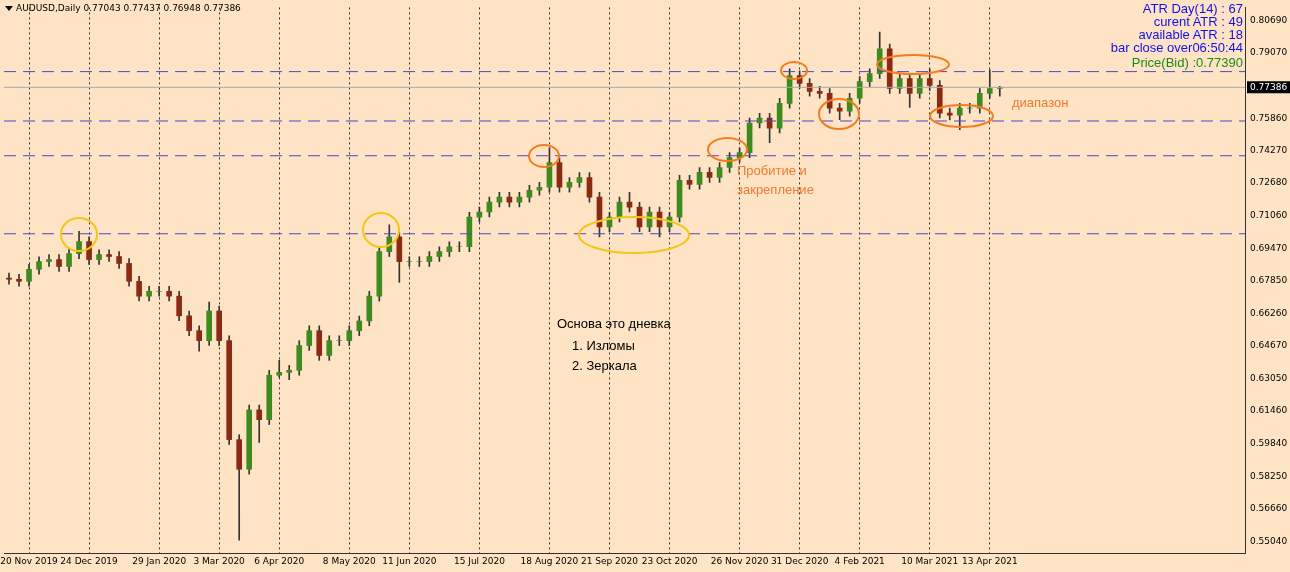 Image resolution: width=1290 pixels, height=572 pixels. I want to click on x-tick-label: 15 Jul 2020, so click(479, 560).